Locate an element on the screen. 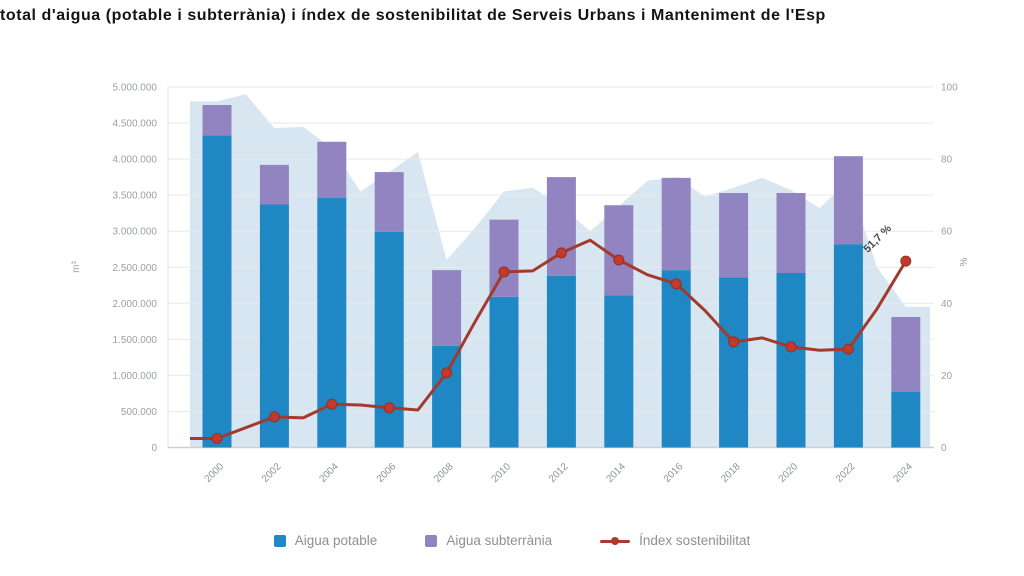 The image size is (1024, 576). bar-aigua-subterrania-2008 is located at coordinates (447, 308).